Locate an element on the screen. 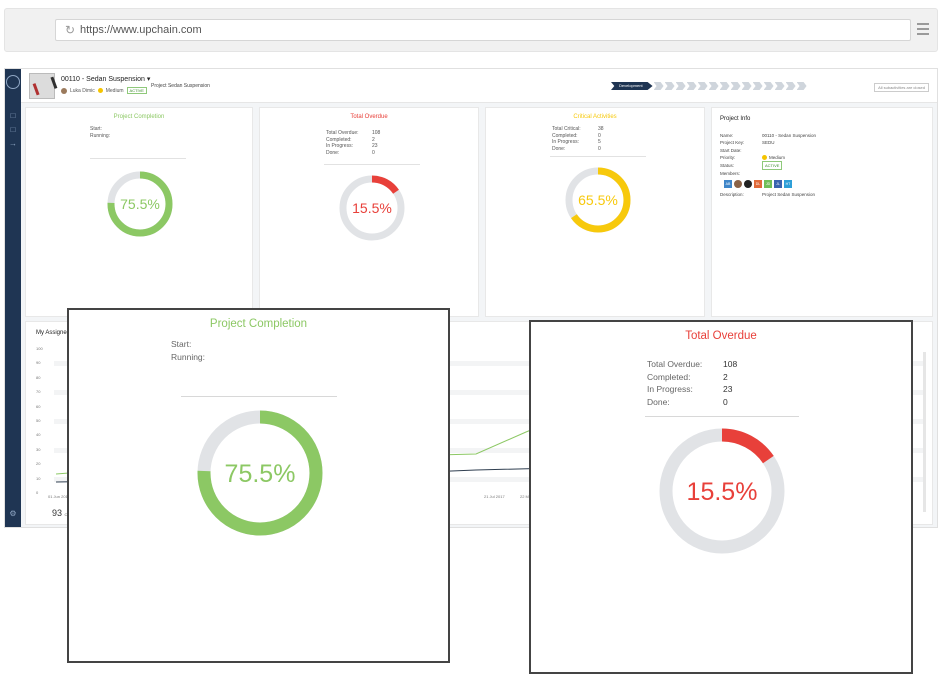 The image size is (946, 681). reload-icon: ↻ is located at coordinates (70, 30).